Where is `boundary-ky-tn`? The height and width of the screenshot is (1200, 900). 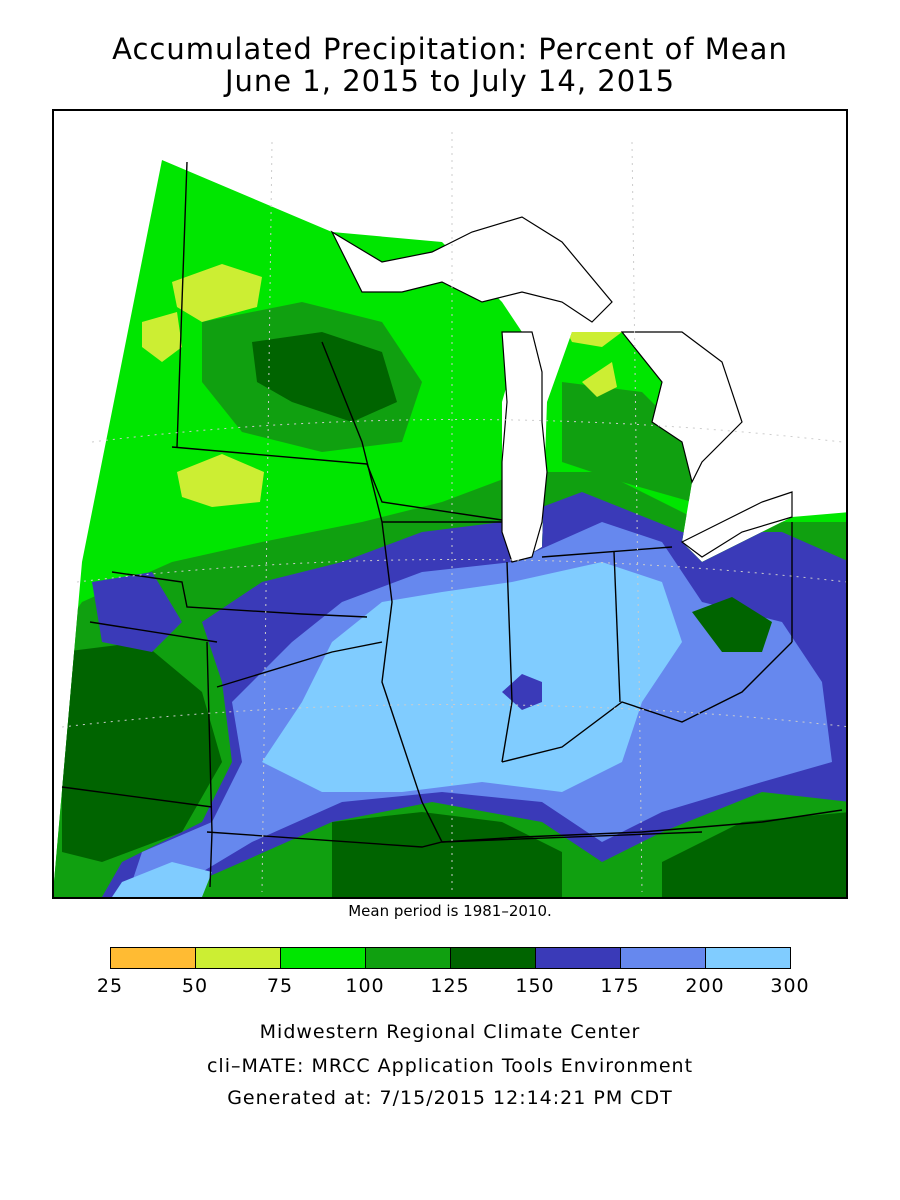
boundary-ky-tn is located at coordinates (572, 837).